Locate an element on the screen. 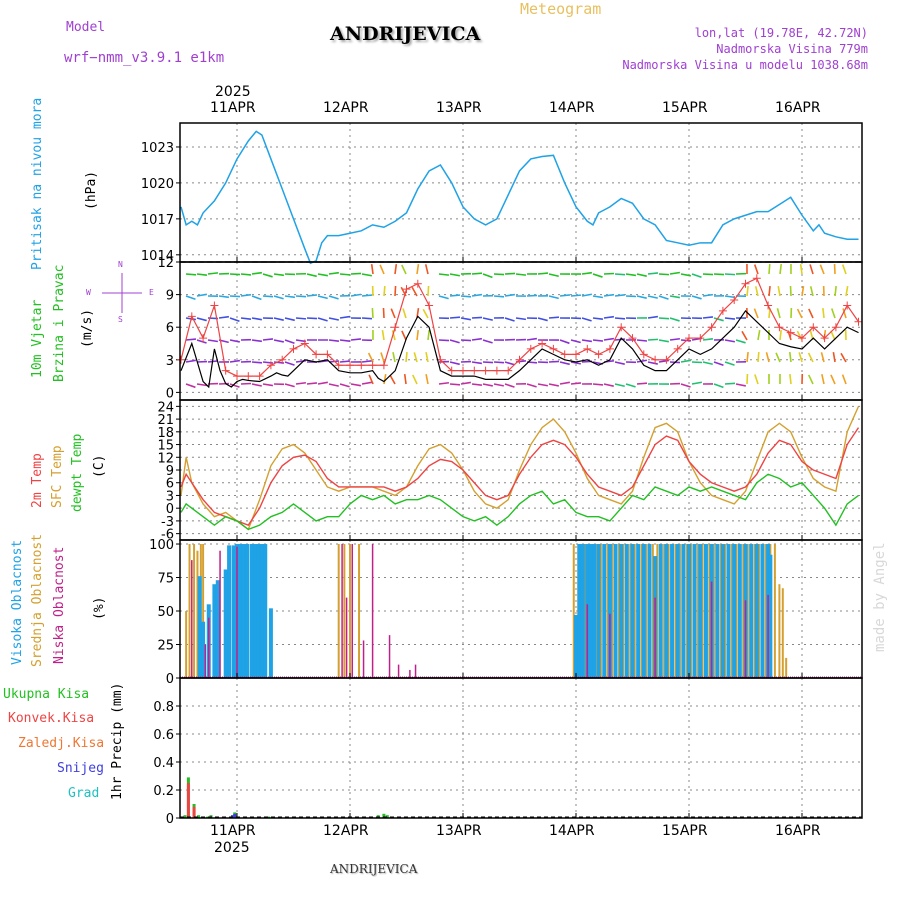 The image size is (900, 900). y-tick-label: 9 is located at coordinates (170, 471).